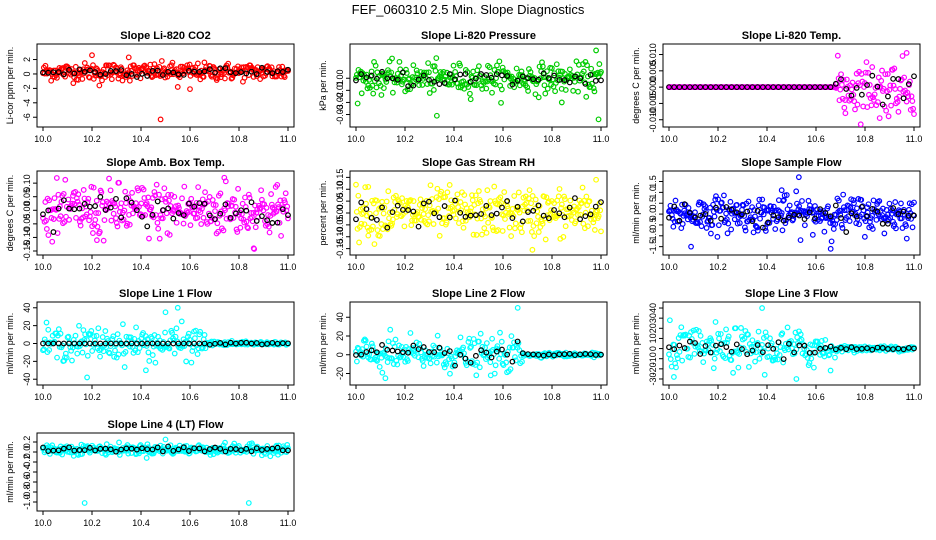 Image resolution: width=936 pixels, height=540 pixels. Describe the element at coordinates (791, 213) in the screenshot. I see `plot-frame` at that location.